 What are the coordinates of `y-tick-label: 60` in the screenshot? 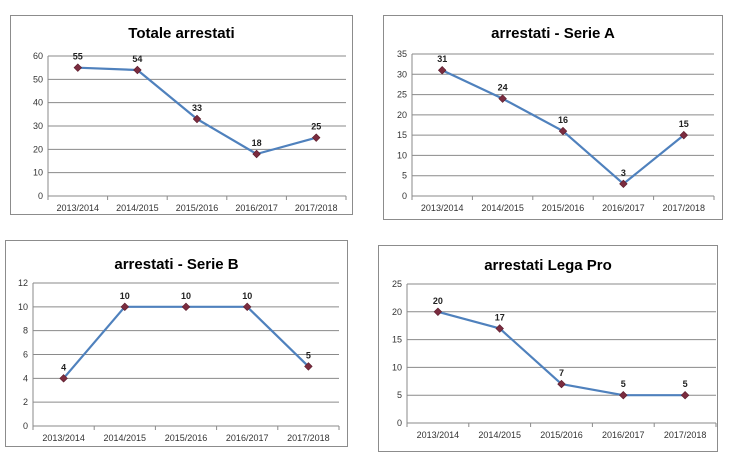 It's located at (38, 56).